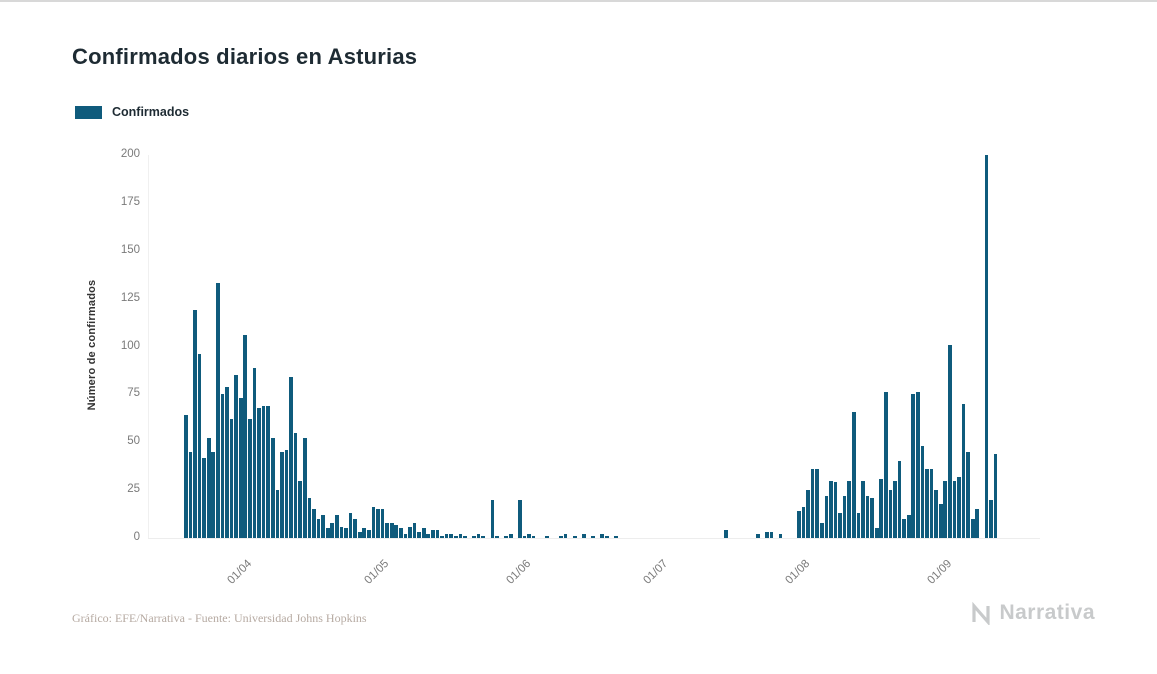 This screenshot has width=1157, height=674. Describe the element at coordinates (136, 537) in the screenshot. I see `y-tick-label: 0` at that location.